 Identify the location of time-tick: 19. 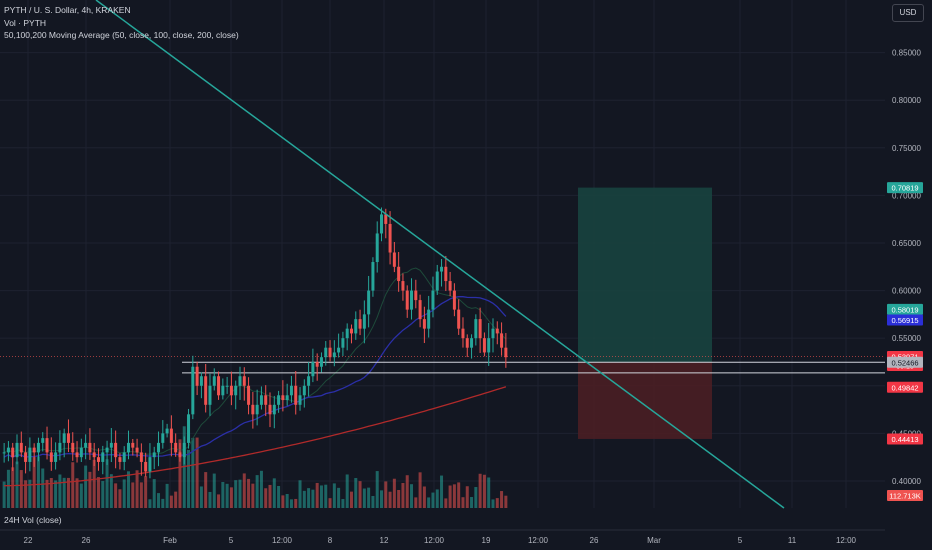
(486, 540).